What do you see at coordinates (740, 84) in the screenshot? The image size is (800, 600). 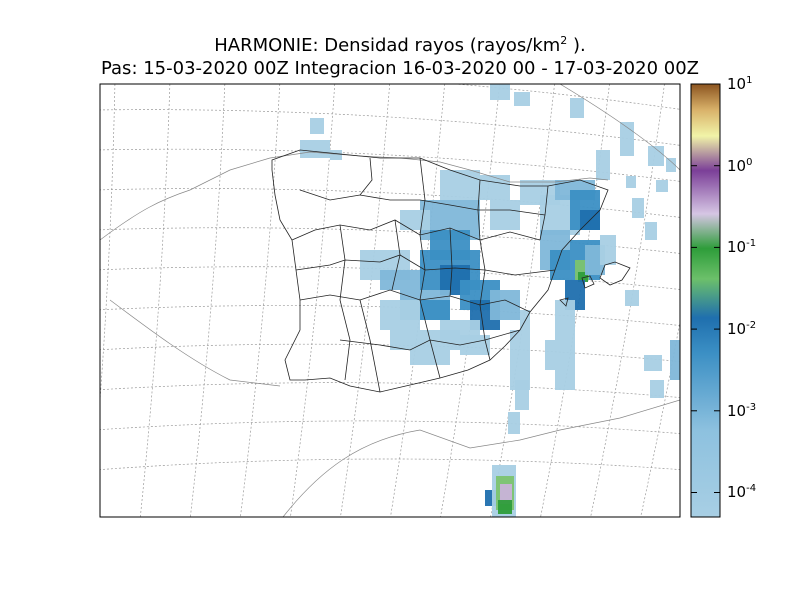 I see `colorbar-tick-label: 101` at bounding box center [740, 84].